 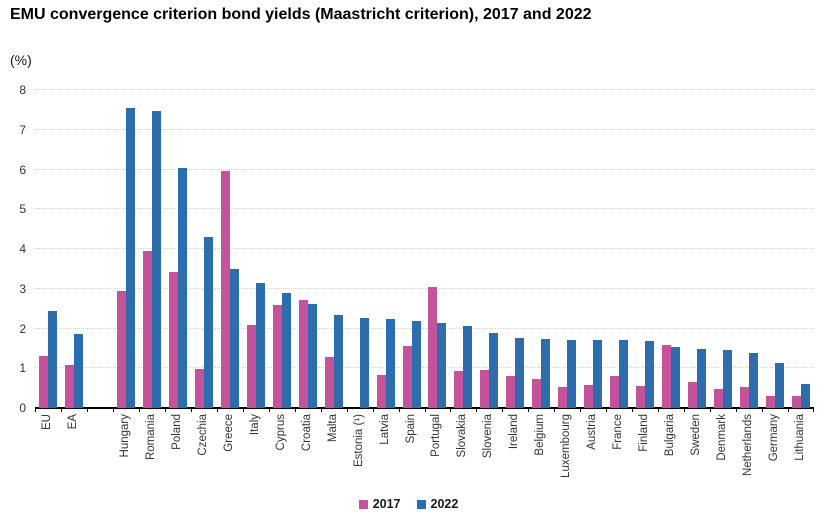 What do you see at coordinates (797, 402) in the screenshot?
I see `bar-2017-lithuania` at bounding box center [797, 402].